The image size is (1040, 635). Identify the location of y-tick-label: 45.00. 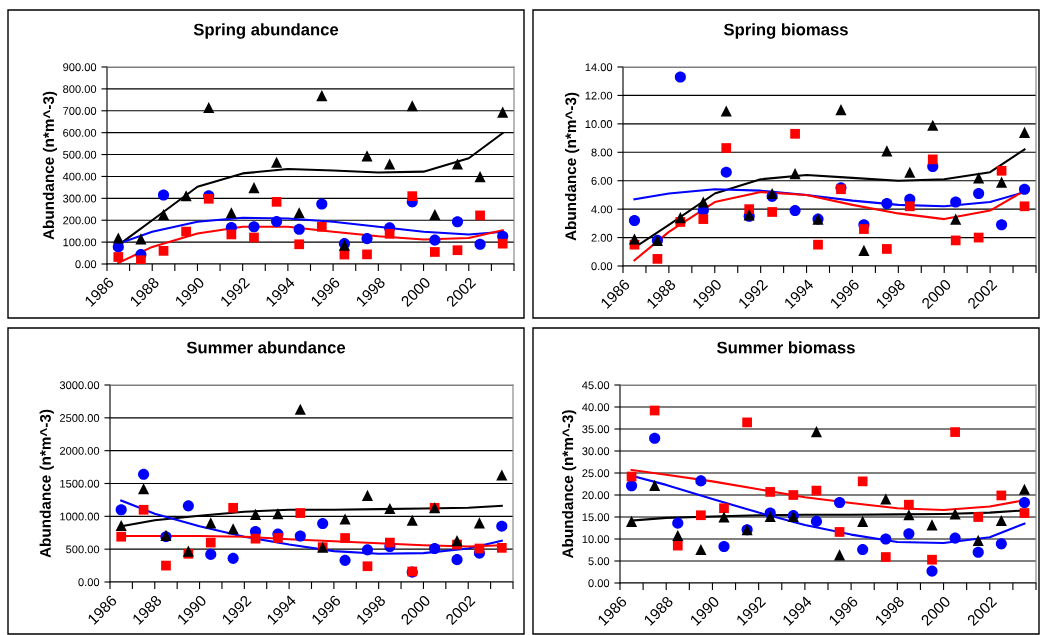
(596, 385).